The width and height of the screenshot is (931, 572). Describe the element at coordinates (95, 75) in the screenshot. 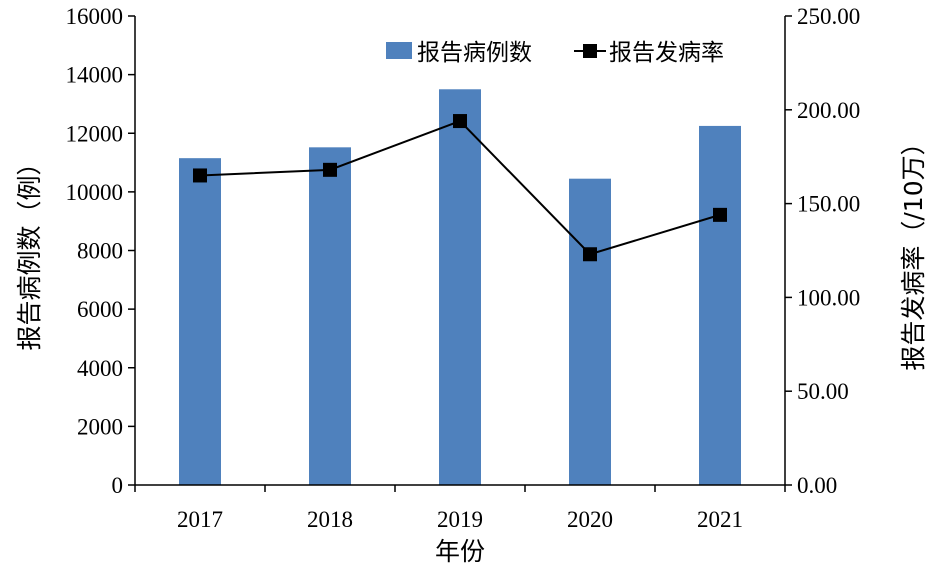

I see `left-tick-label: 14000` at that location.